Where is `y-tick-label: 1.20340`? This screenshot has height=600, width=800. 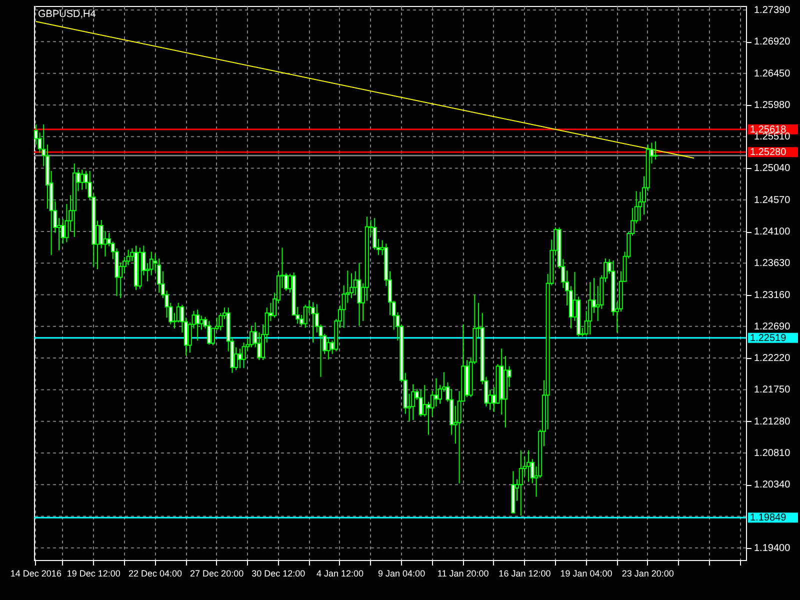 y-tick-label: 1.20340 is located at coordinates (772, 485).